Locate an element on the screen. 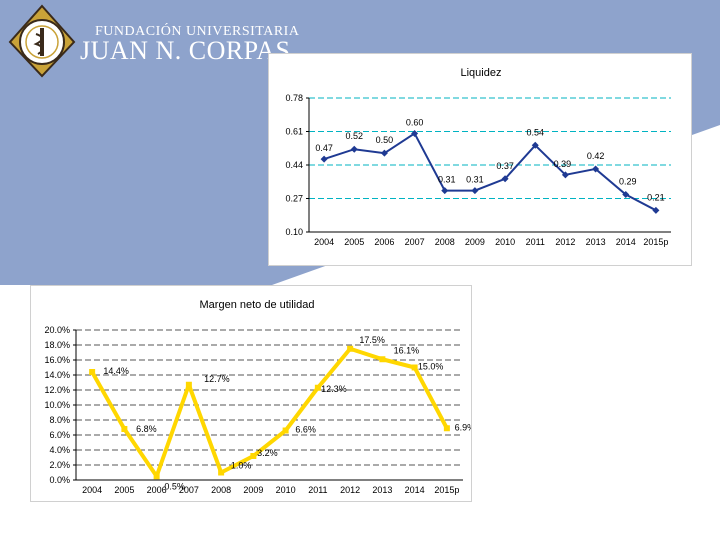 Image resolution: width=720 pixels, height=540 pixels. c1-data-label: 0.21 is located at coordinates (656, 197).